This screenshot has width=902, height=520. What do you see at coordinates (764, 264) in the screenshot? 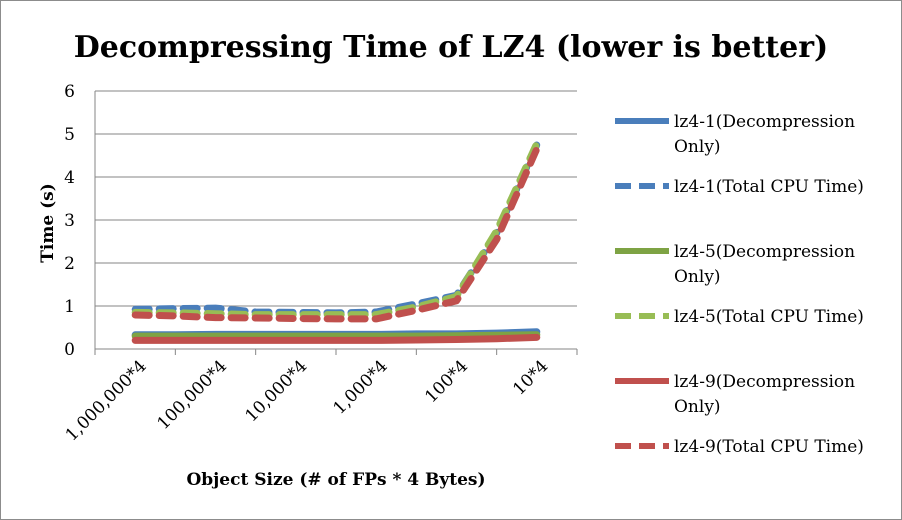
I see `legend-label: lz4-5(Decompression Only)` at bounding box center [764, 264].